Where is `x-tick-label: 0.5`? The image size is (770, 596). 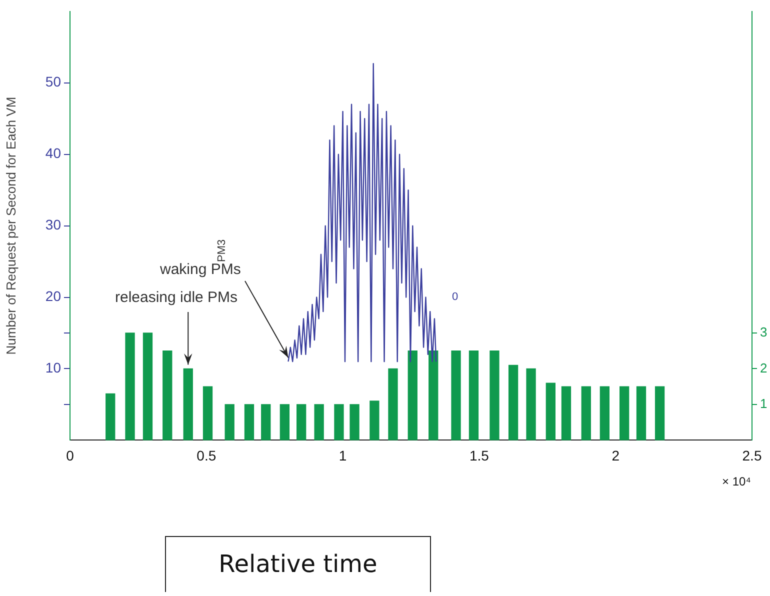
x-tick-label: 0.5 is located at coordinates (206, 455).